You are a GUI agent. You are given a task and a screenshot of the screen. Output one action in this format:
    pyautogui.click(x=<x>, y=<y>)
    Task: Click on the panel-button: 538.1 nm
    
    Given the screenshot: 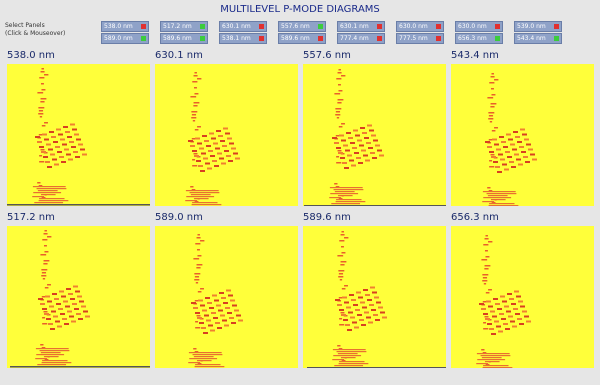 What is the action you would take?
    pyautogui.click(x=243, y=38)
    